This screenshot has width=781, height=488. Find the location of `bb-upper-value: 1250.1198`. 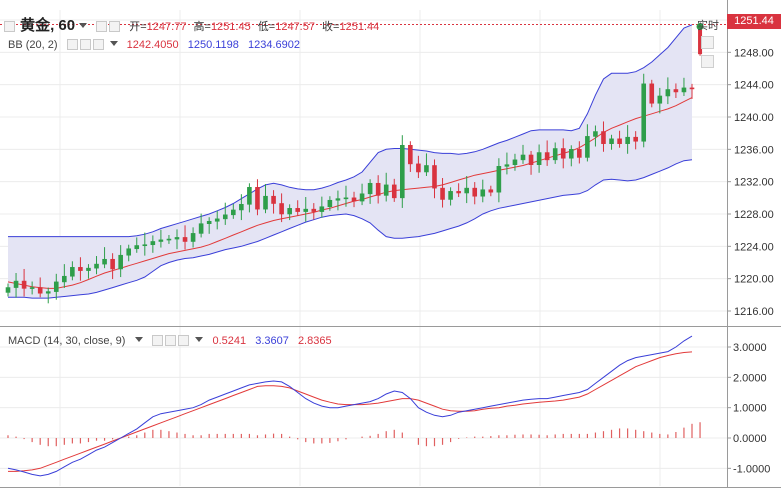

bb-upper-value: 1250.1198 is located at coordinates (213, 45).